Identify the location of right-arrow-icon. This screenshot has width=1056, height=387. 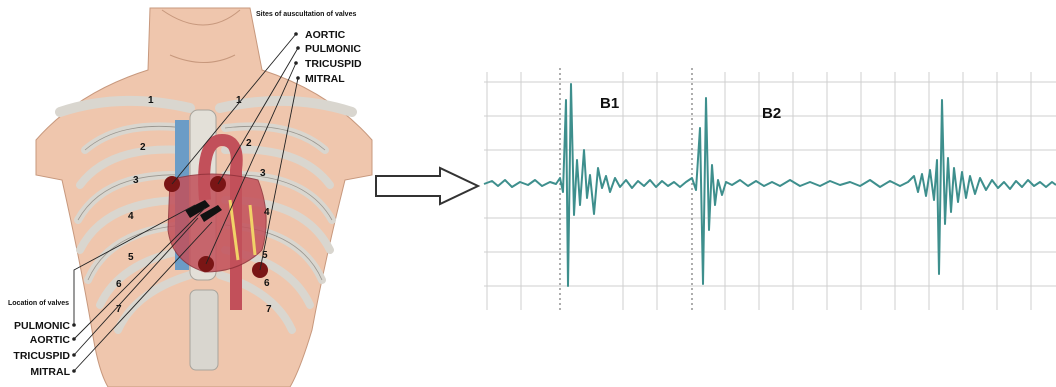
(428, 186).